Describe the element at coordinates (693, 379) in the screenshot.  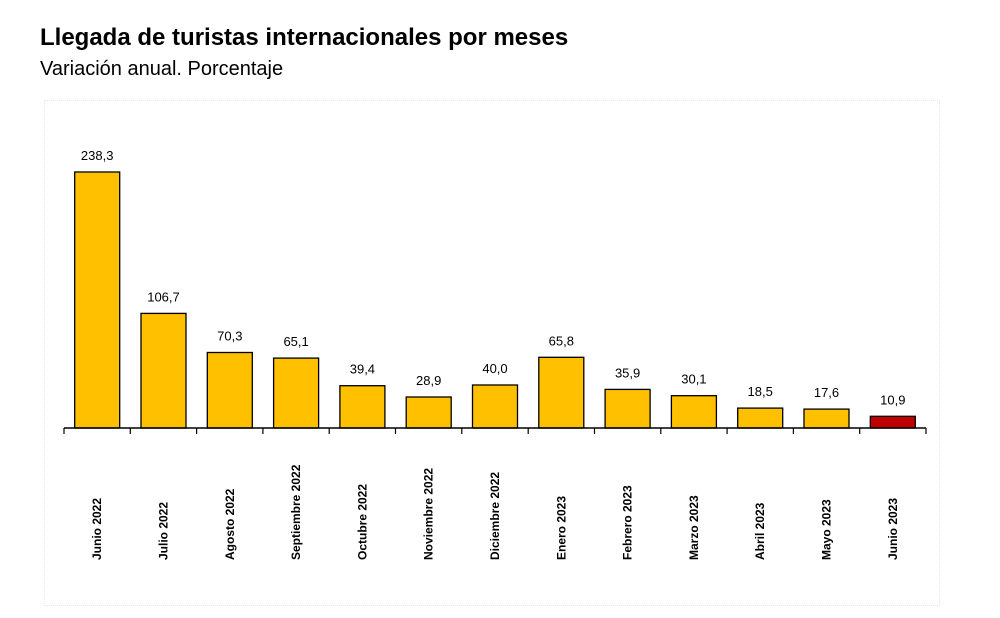
I see `bar-value-label-10: 30,1` at that location.